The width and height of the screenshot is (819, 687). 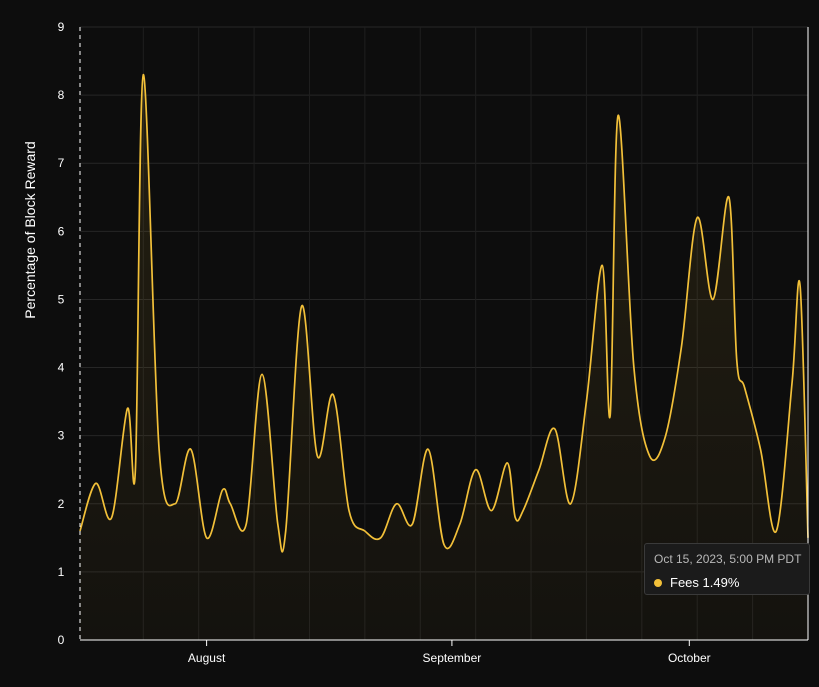 I want to click on y-tick-label: 8, so click(x=61, y=95).